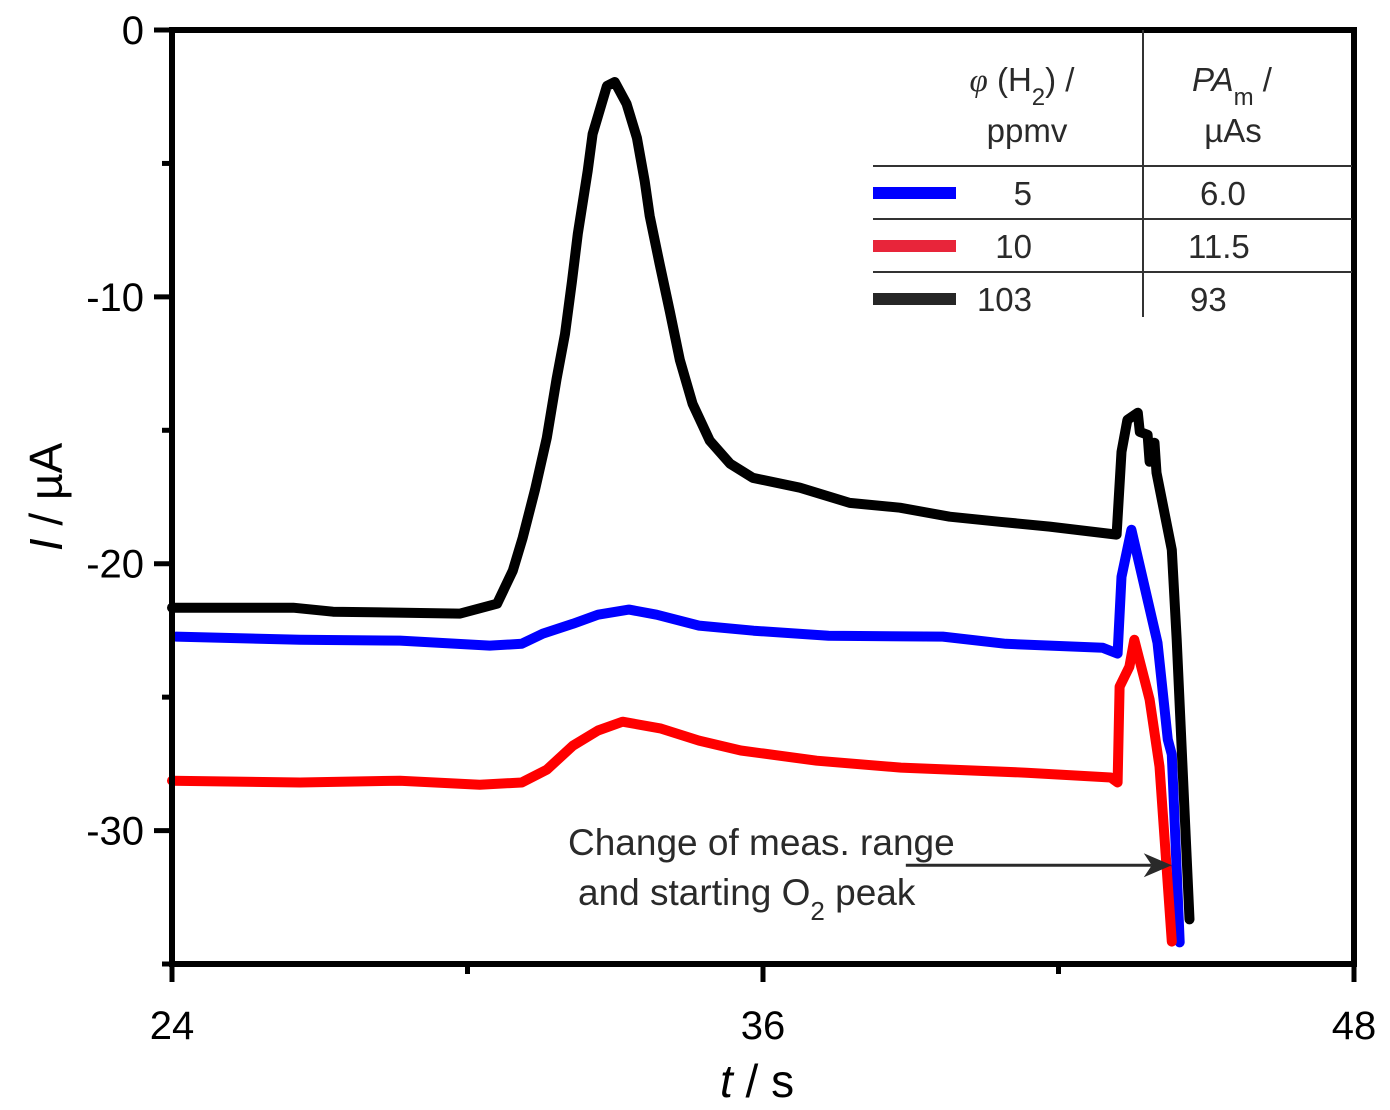 This screenshot has height=1110, width=1390. What do you see at coordinates (1232, 86) in the screenshot?
I see `legend-header-peak-area: PAm /` at bounding box center [1232, 86].